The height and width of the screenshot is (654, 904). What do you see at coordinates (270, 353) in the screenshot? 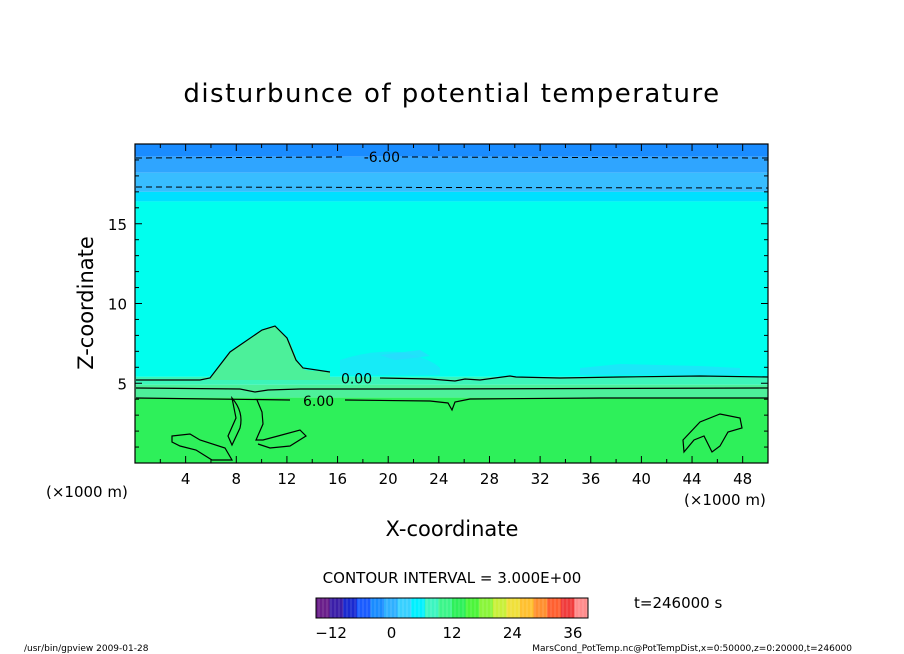
I see `hill-region` at bounding box center [270, 353].